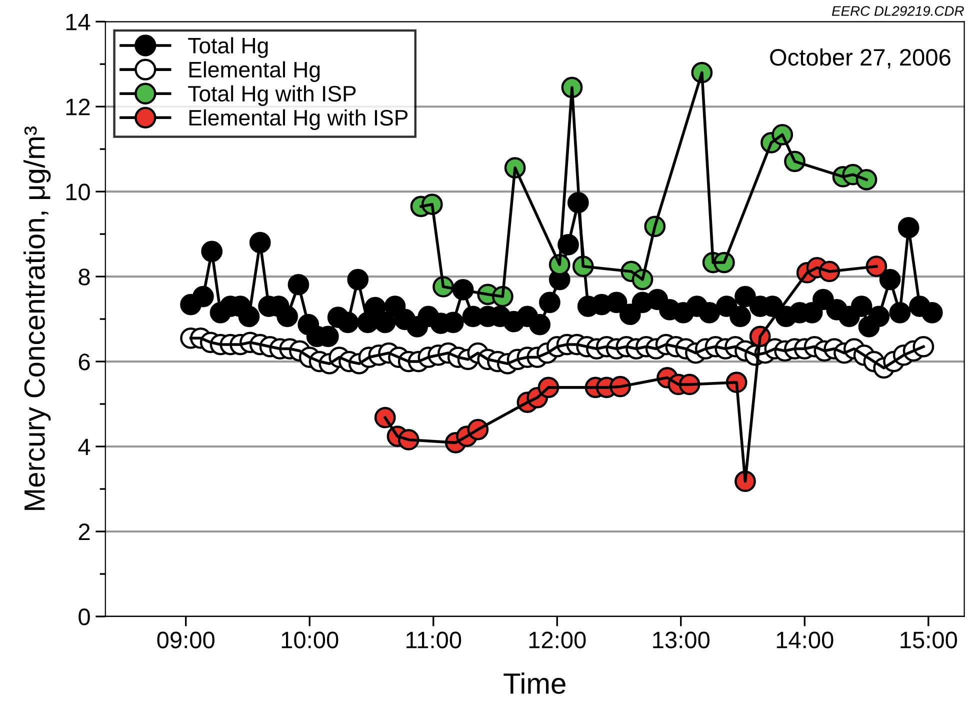 This screenshot has height=721, width=976. What do you see at coordinates (84, 277) in the screenshot?
I see `y-tick-label: 8` at bounding box center [84, 277].